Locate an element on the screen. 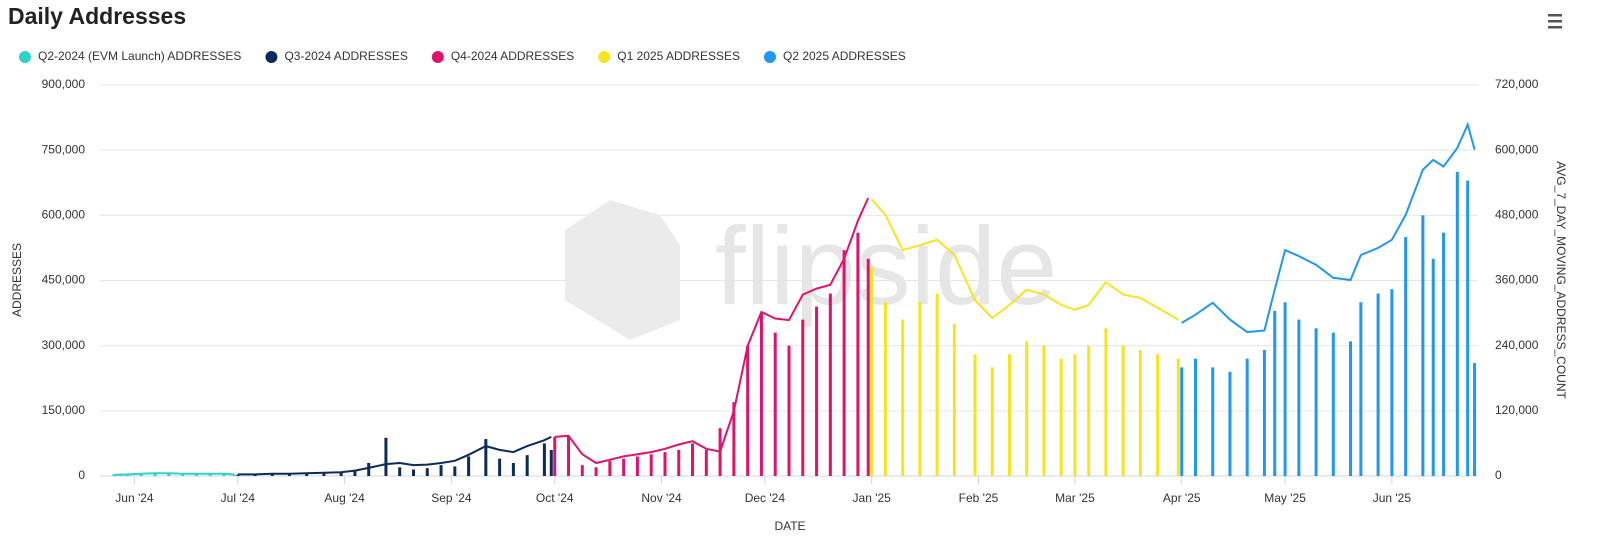  x-tick-label: Oct '24 is located at coordinates (555, 498).